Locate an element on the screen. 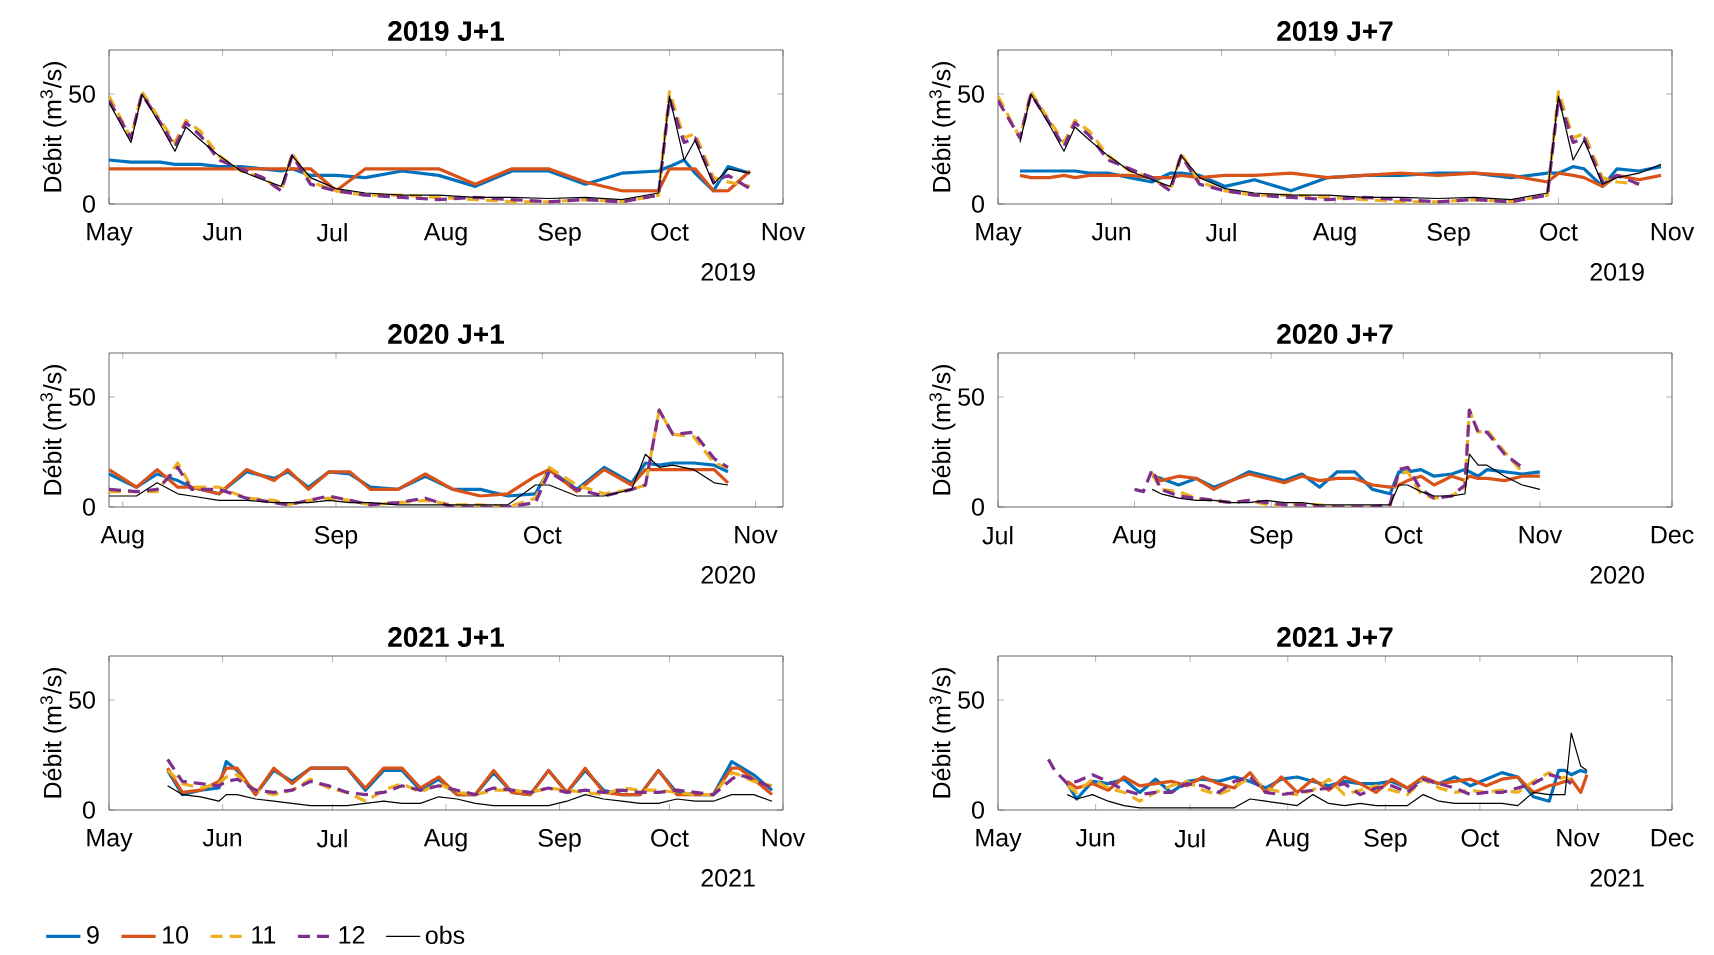  chart-title: 2019 J+1 is located at coordinates (446, 31).